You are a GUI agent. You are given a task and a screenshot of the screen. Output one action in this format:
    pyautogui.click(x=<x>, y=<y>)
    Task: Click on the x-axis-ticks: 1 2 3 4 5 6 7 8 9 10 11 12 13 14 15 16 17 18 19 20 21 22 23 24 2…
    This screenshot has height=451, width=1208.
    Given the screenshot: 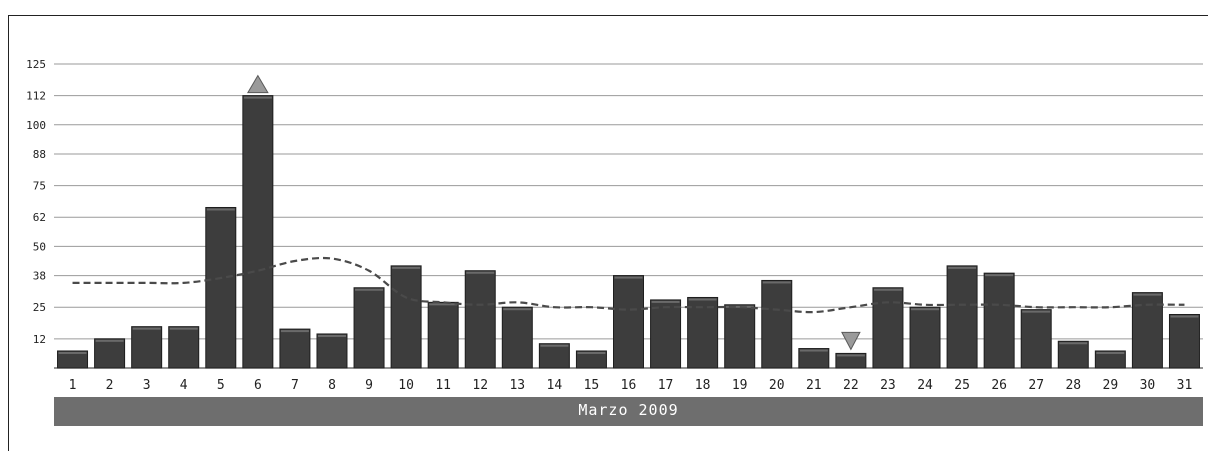 What is the action you would take?
    pyautogui.click(x=631, y=385)
    